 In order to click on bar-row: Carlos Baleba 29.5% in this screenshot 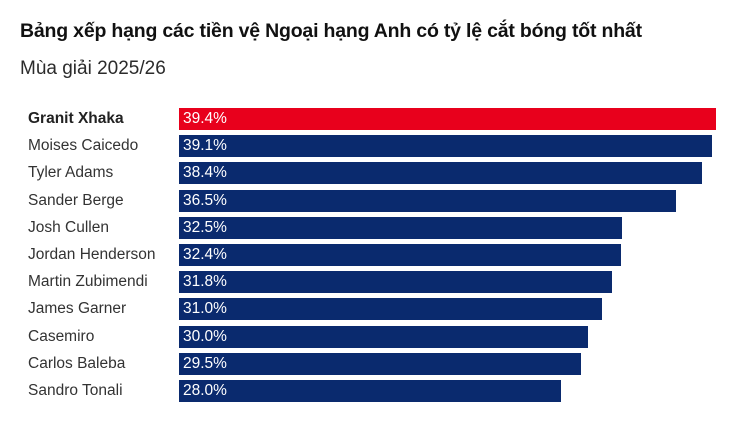, I will do `click(370, 363)`.